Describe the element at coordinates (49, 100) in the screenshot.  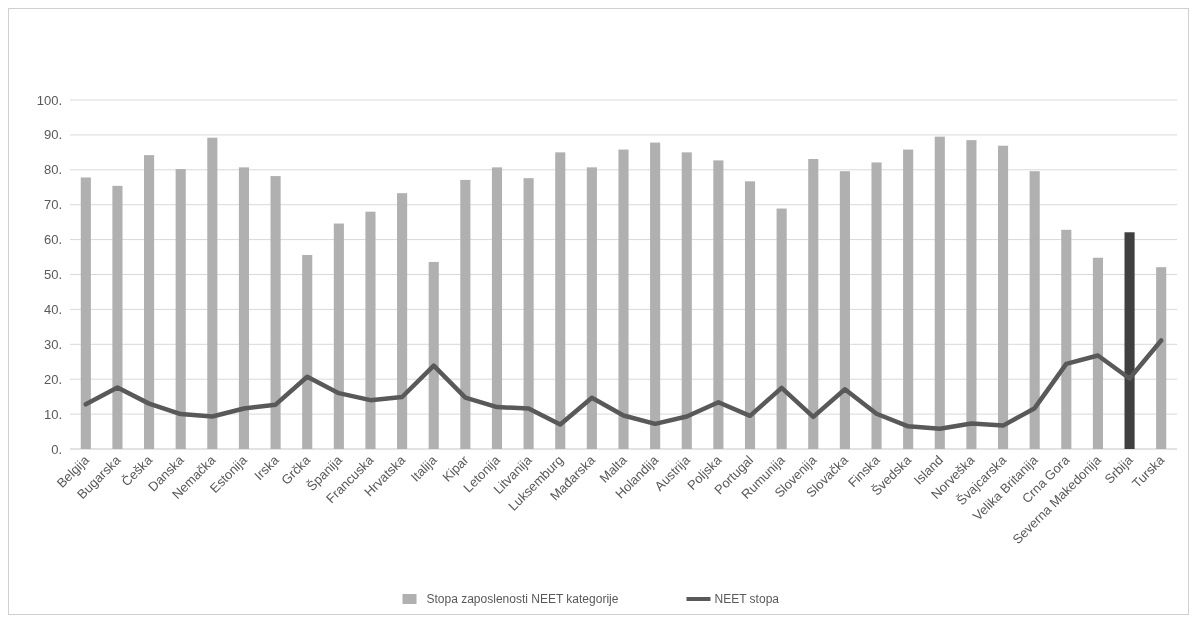
I see `y-tick-label: 100.` at that location.